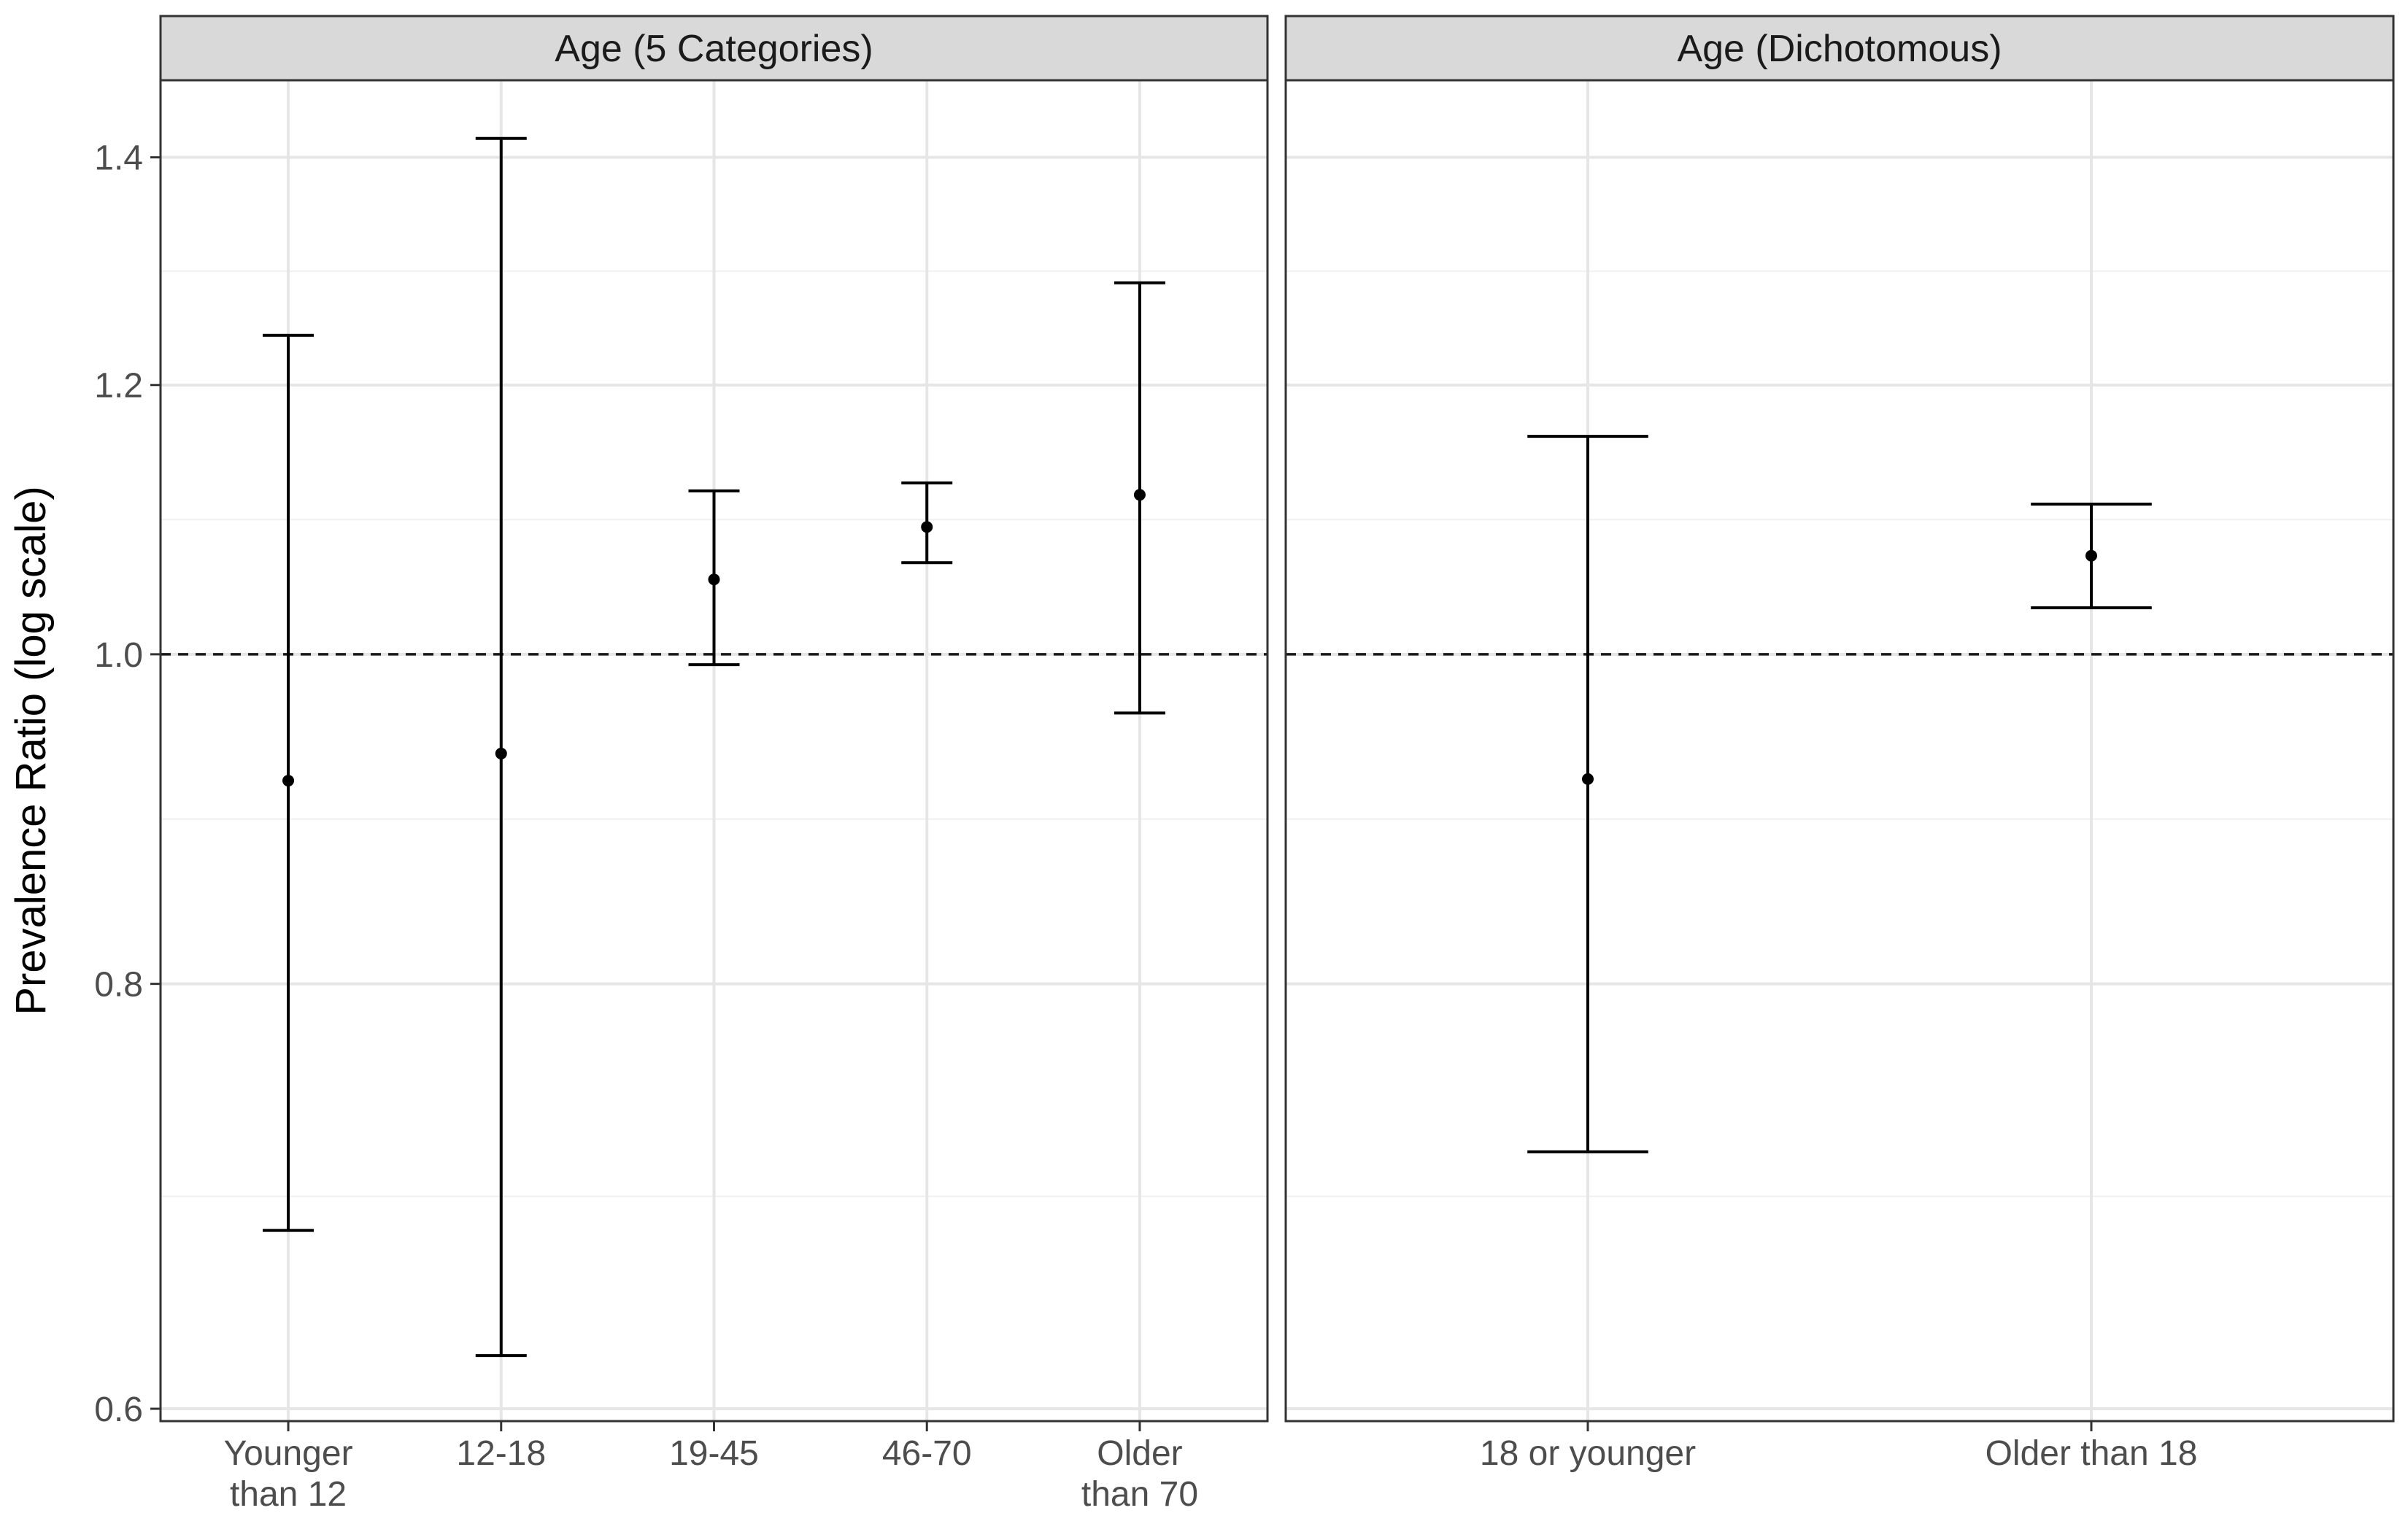 Image resolution: width=2408 pixels, height=1532 pixels. Describe the element at coordinates (927, 1454) in the screenshot. I see `x-tick-label: 46-70` at that location.